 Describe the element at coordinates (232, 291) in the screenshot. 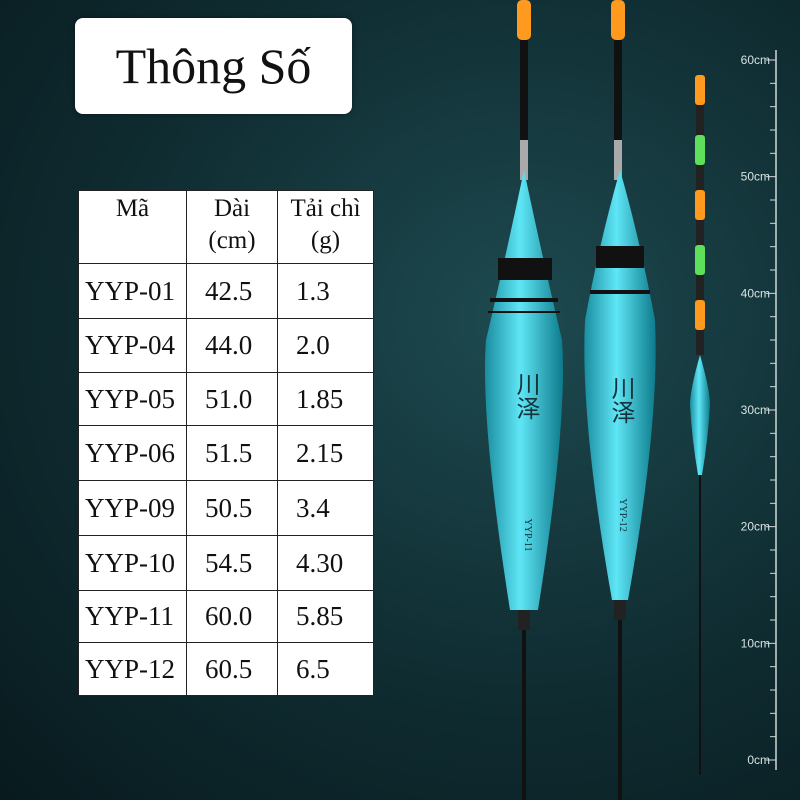

I see `table-cell: 42.5` at that location.